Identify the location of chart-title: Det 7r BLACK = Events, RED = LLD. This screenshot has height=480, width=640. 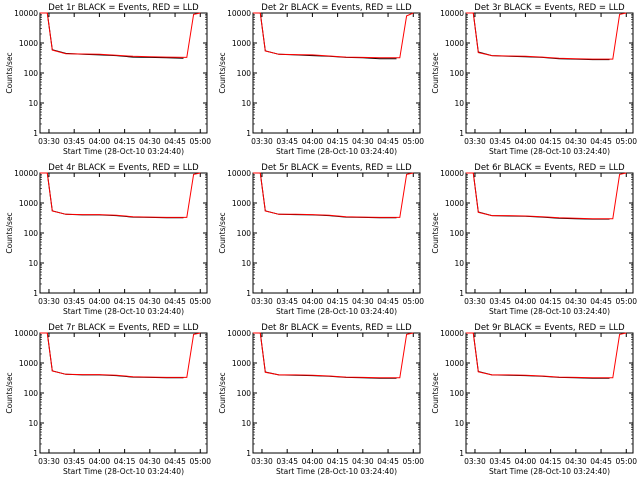
(123, 328).